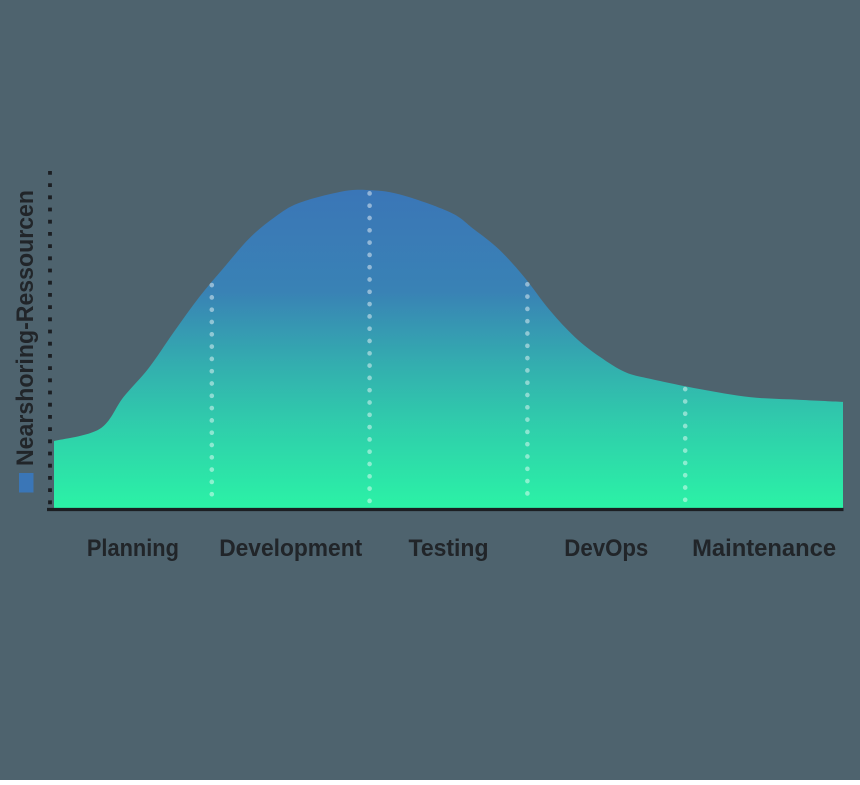  I want to click on x-axis-label-devops: DevOps, so click(606, 548).